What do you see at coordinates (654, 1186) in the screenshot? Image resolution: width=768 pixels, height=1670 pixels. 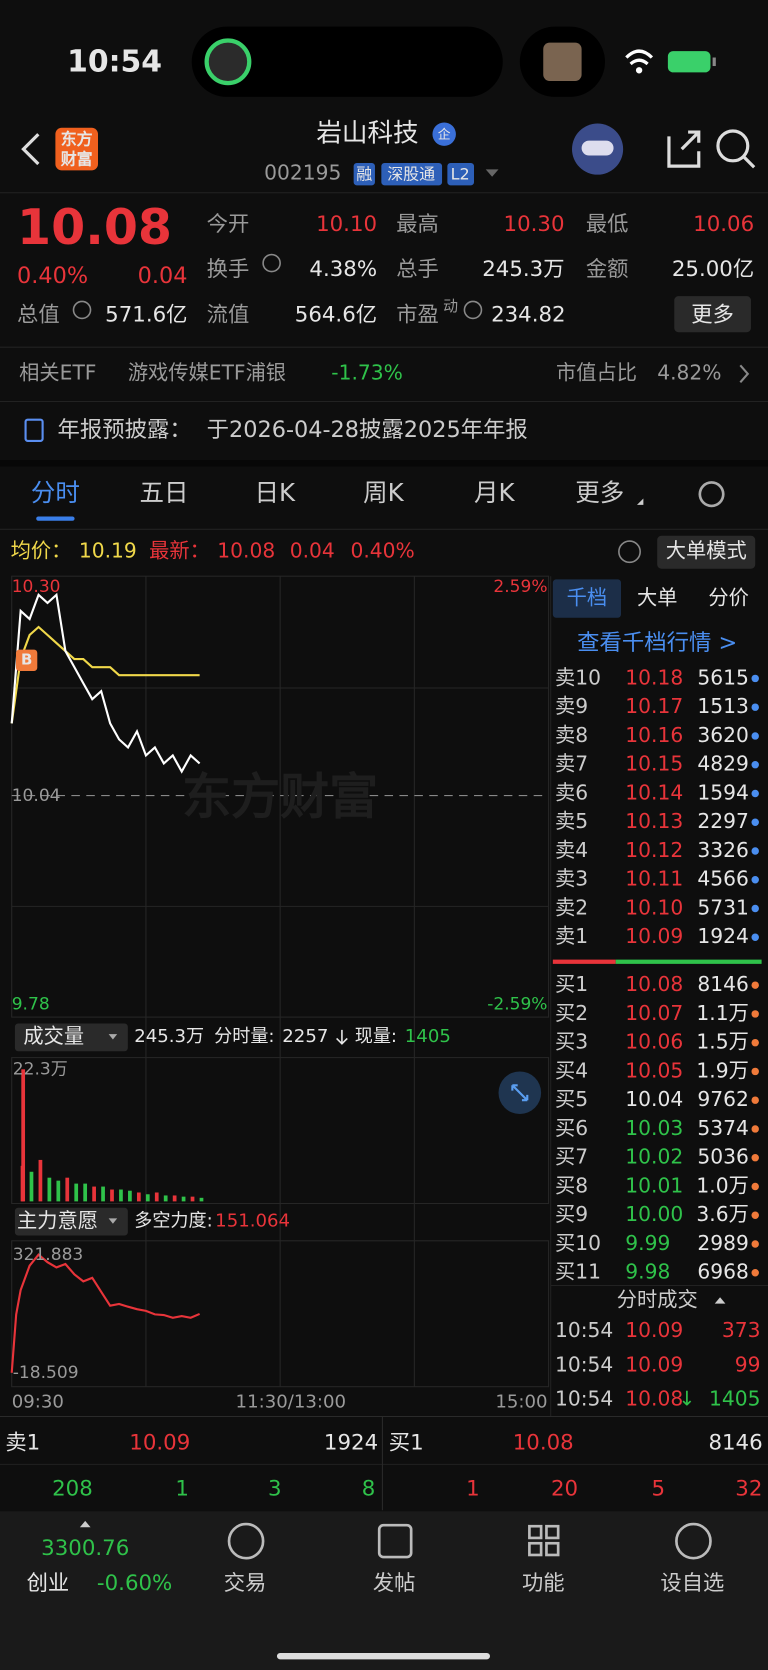 I see `level-price: 10.01` at bounding box center [654, 1186].